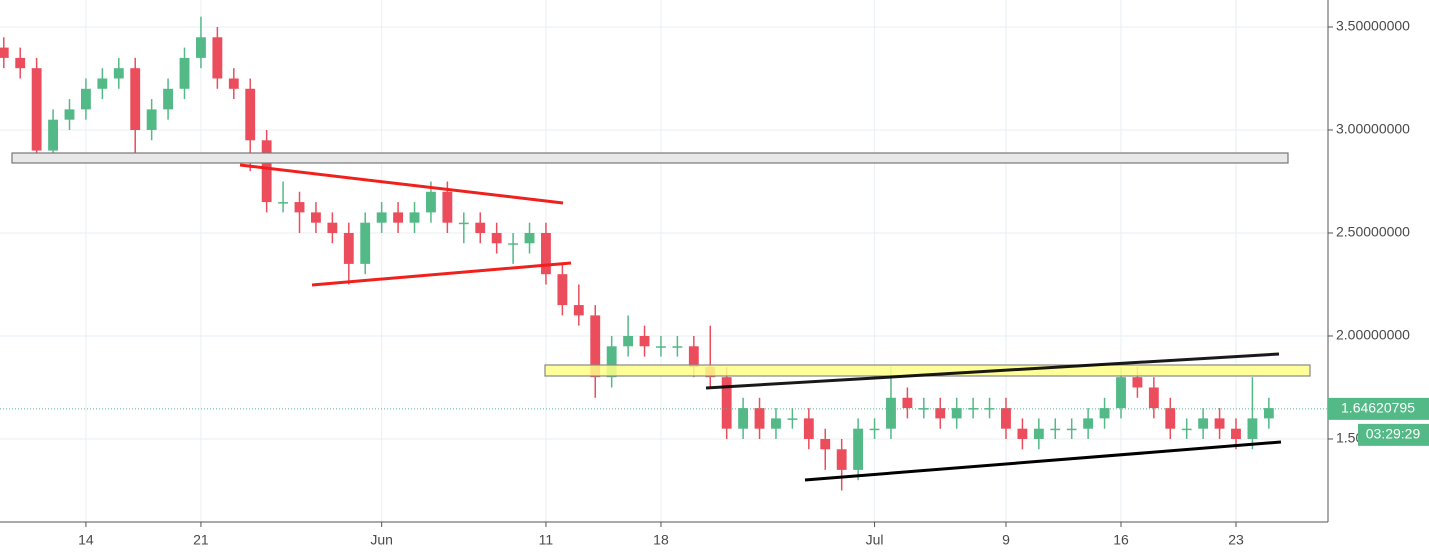  I want to click on y-tick-label: 3.00000000, so click(1373, 129).